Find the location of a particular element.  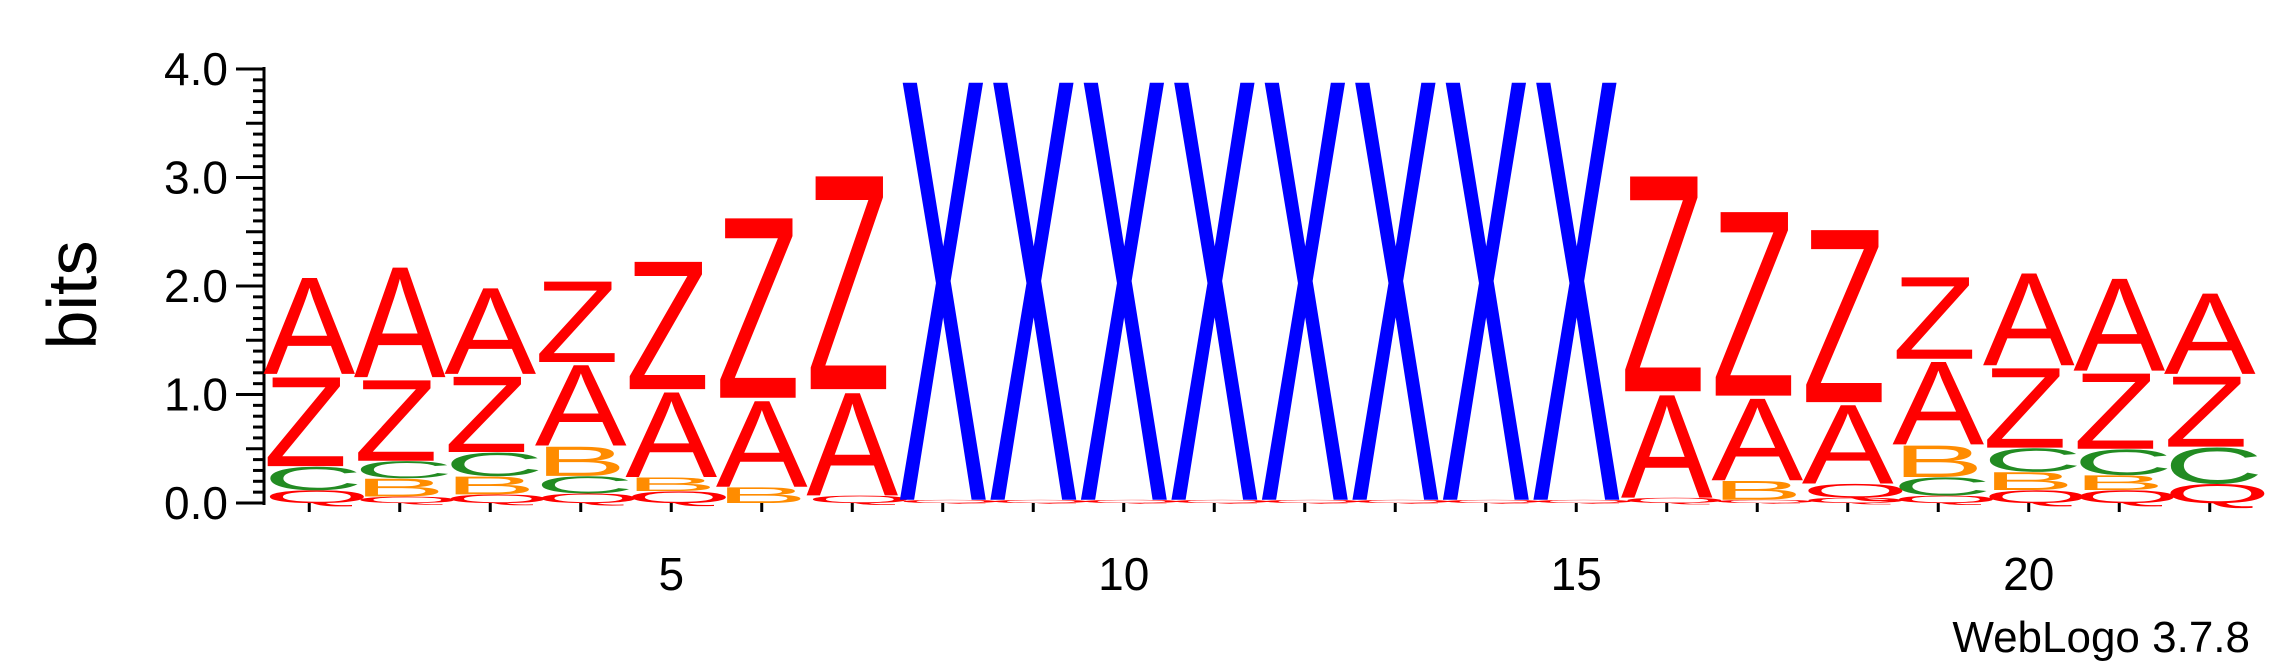

logo-column-9: QX is located at coordinates (1040, 314).